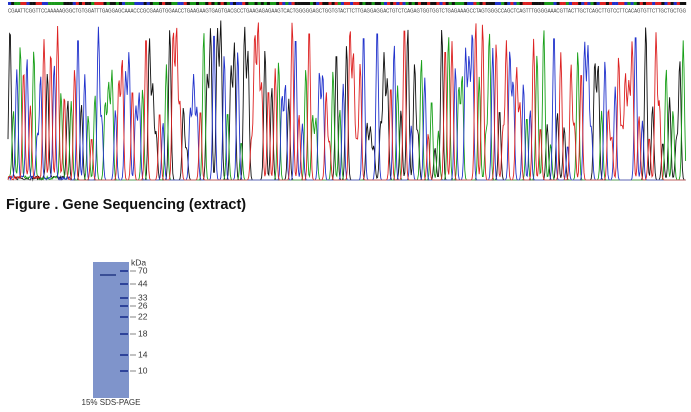 This screenshot has width=691, height=412. Describe the element at coordinates (143, 270) in the screenshot. I see `marker-label: 70` at that location.